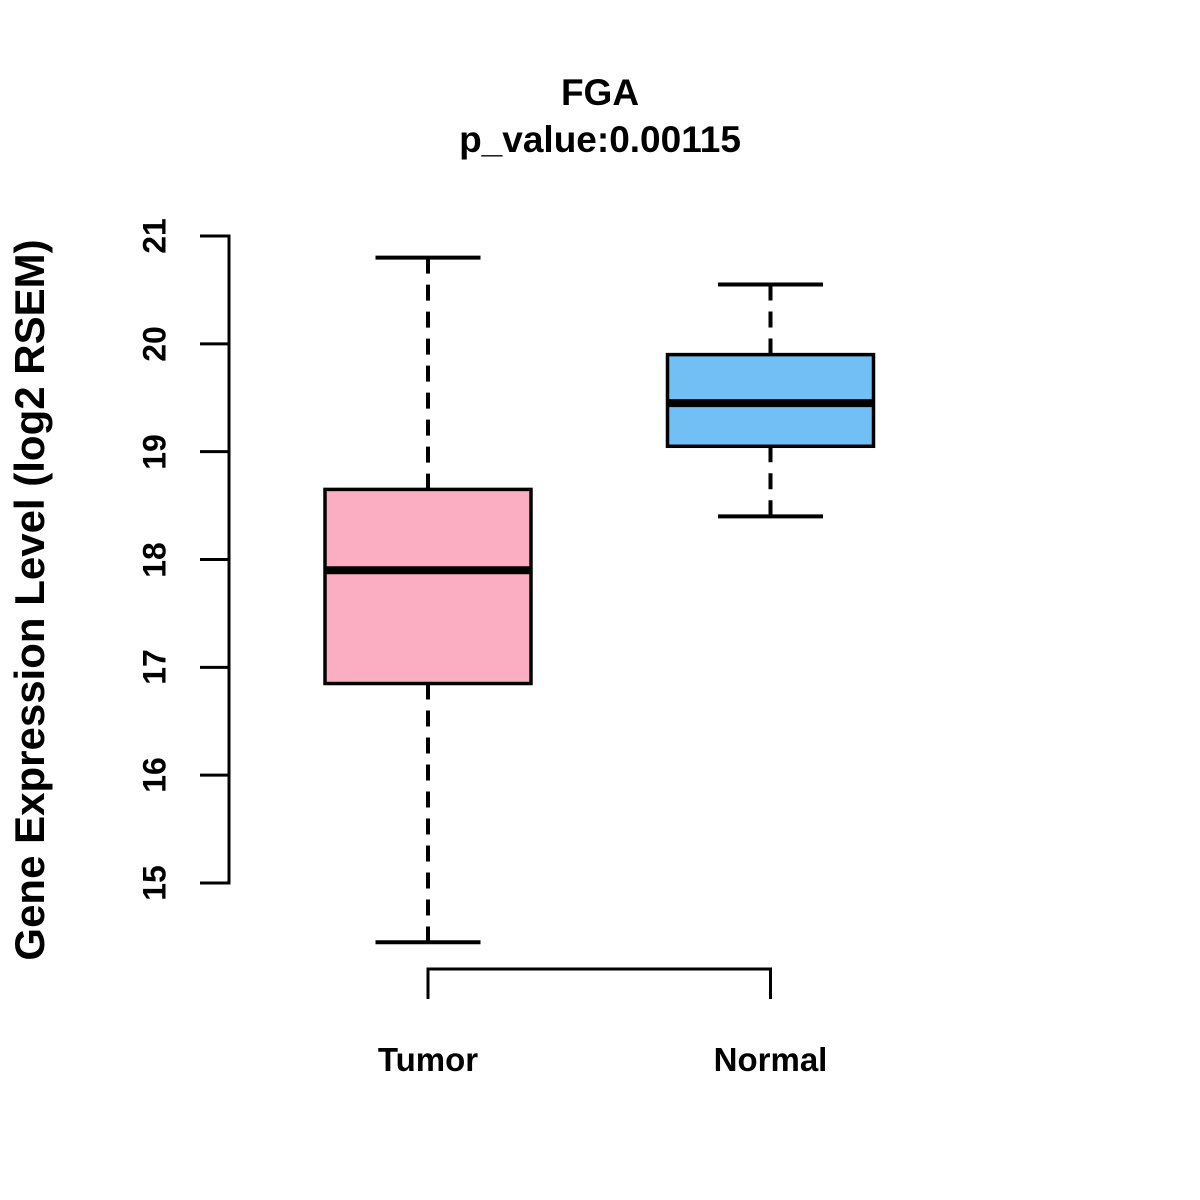 The width and height of the screenshot is (1200, 1200). Describe the element at coordinates (154, 559) in the screenshot. I see `y-tick-label-18: 18` at that location.